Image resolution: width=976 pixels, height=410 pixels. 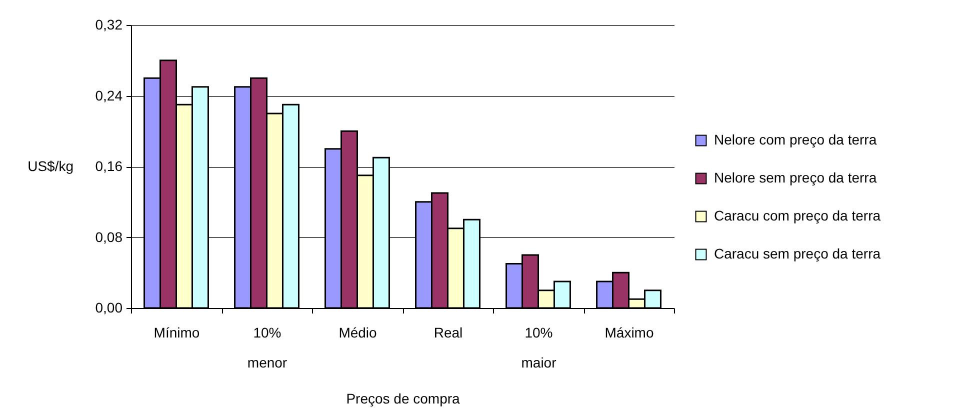 I want to click on y-axis-title: US$/kg, so click(x=51, y=166).